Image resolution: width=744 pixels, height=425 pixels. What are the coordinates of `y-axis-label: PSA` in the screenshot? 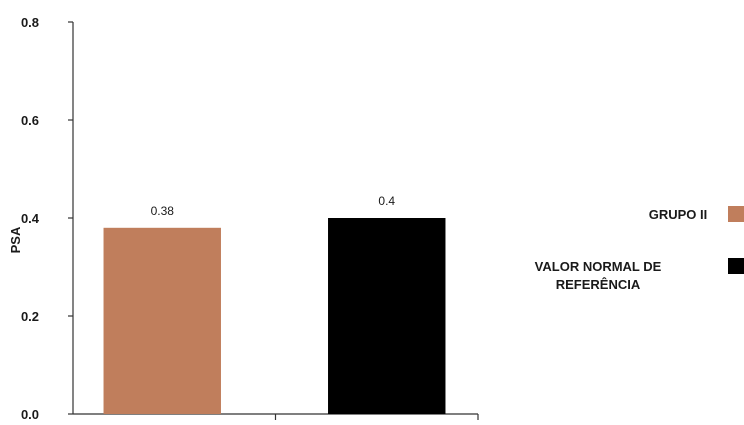 It's located at (15, 239).